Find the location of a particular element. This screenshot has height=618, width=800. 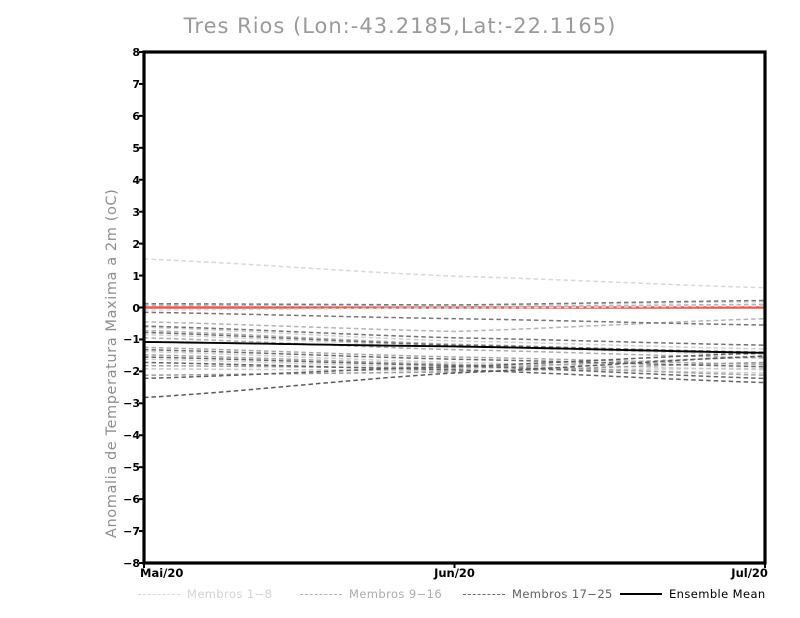

legend-label: Membros 17−25 is located at coordinates (562, 594).